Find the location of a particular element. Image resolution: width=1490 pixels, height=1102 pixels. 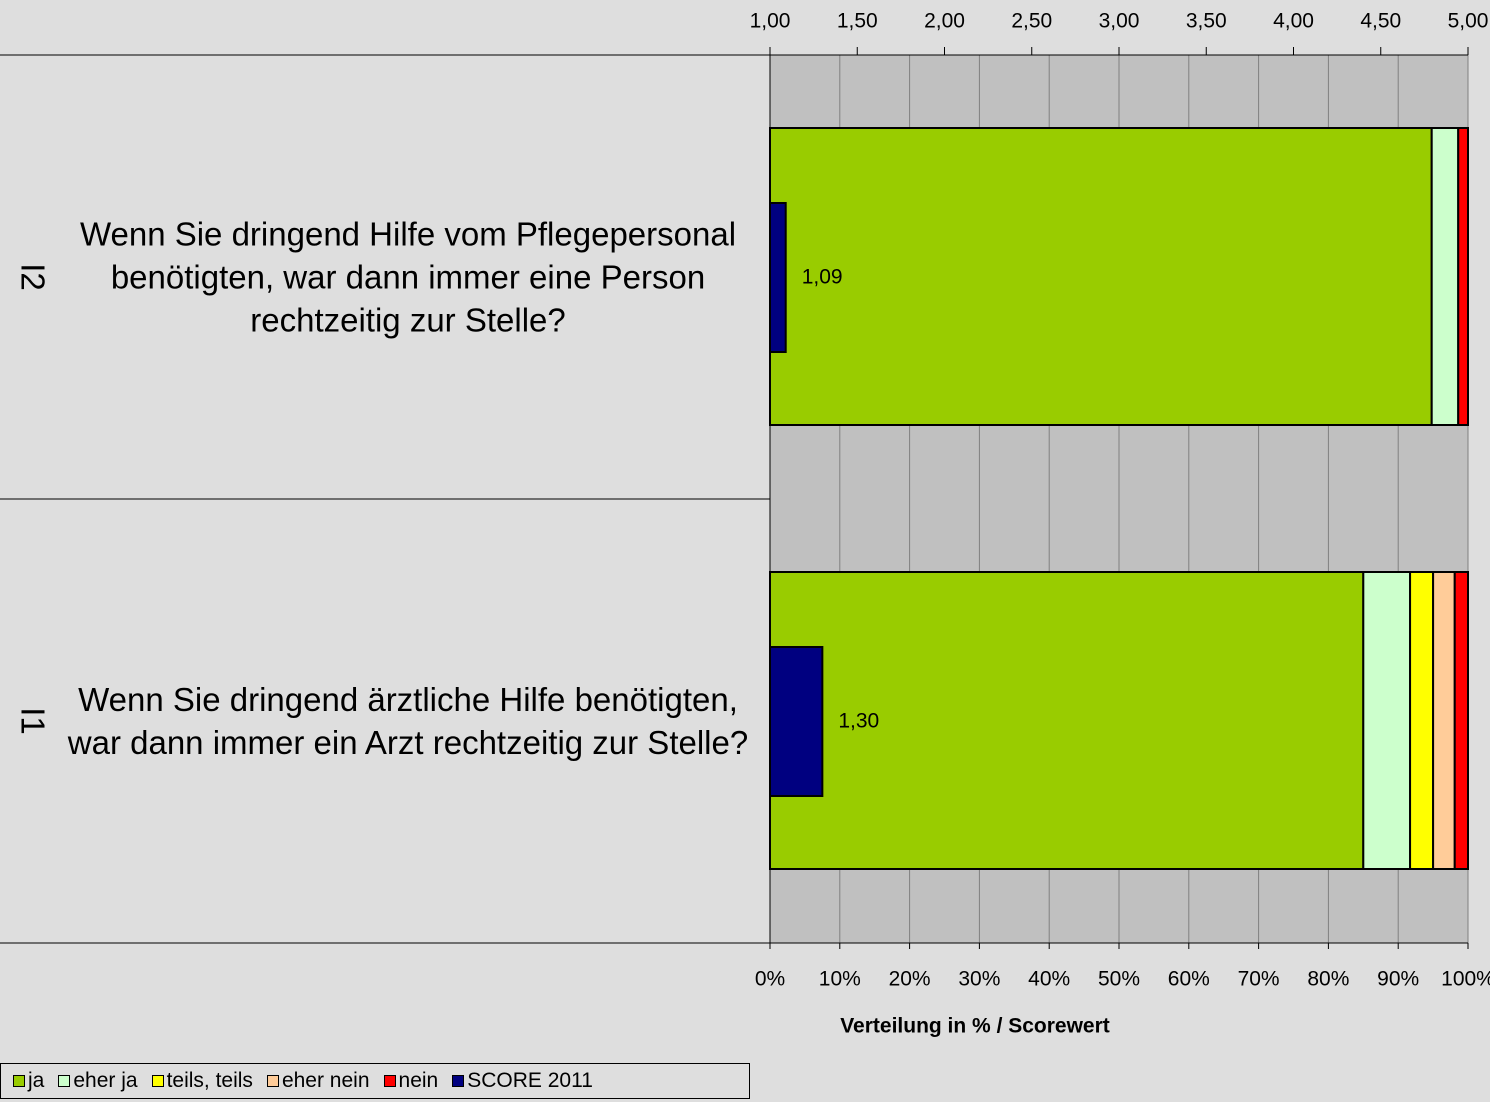

legend-label: SCORE 2011 is located at coordinates (530, 1080).